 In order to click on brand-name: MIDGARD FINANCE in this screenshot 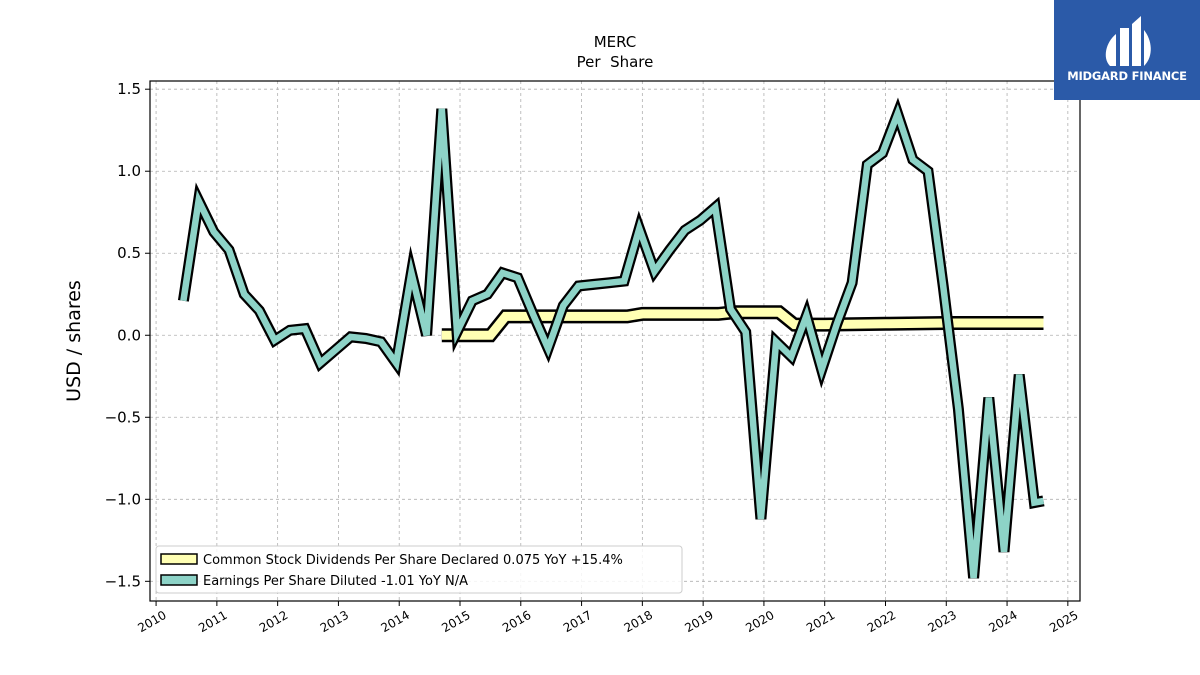, I will do `click(1127, 76)`.